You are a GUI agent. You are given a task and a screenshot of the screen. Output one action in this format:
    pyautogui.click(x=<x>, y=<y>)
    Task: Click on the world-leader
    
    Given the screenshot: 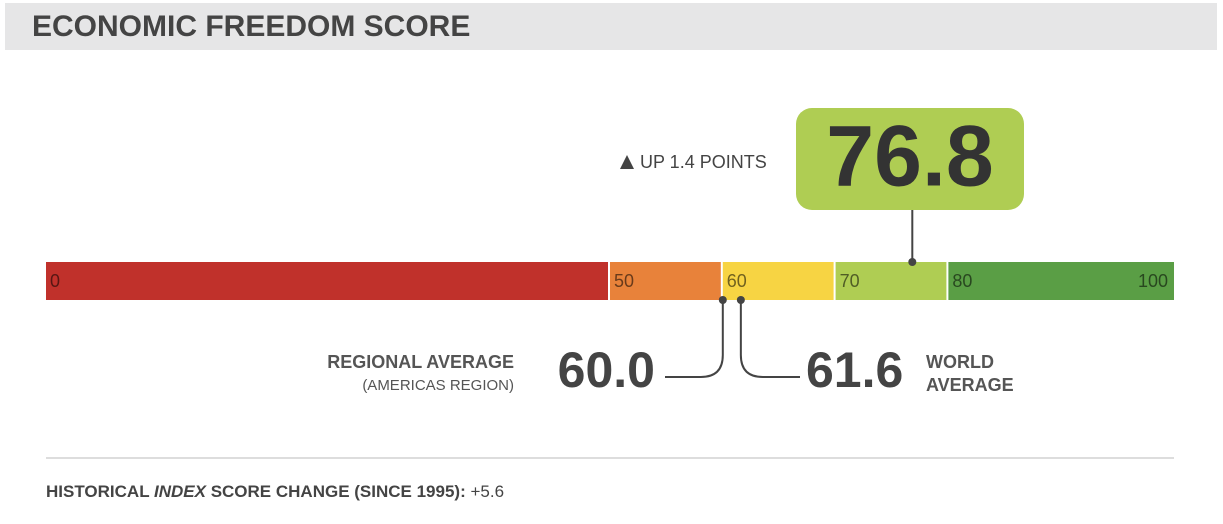 What is the action you would take?
    pyautogui.click(x=769, y=339)
    